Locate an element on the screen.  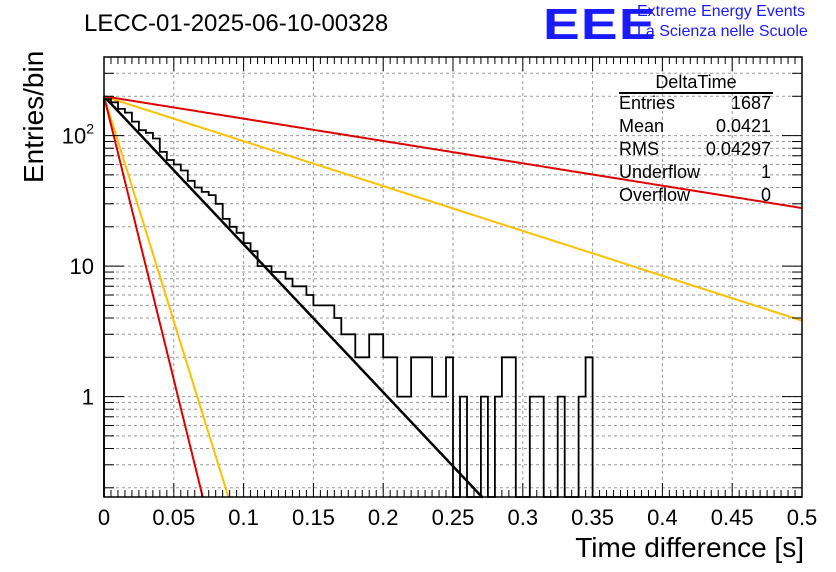
stats-row-mean: Mean 0.0421 is located at coordinates (695, 127).